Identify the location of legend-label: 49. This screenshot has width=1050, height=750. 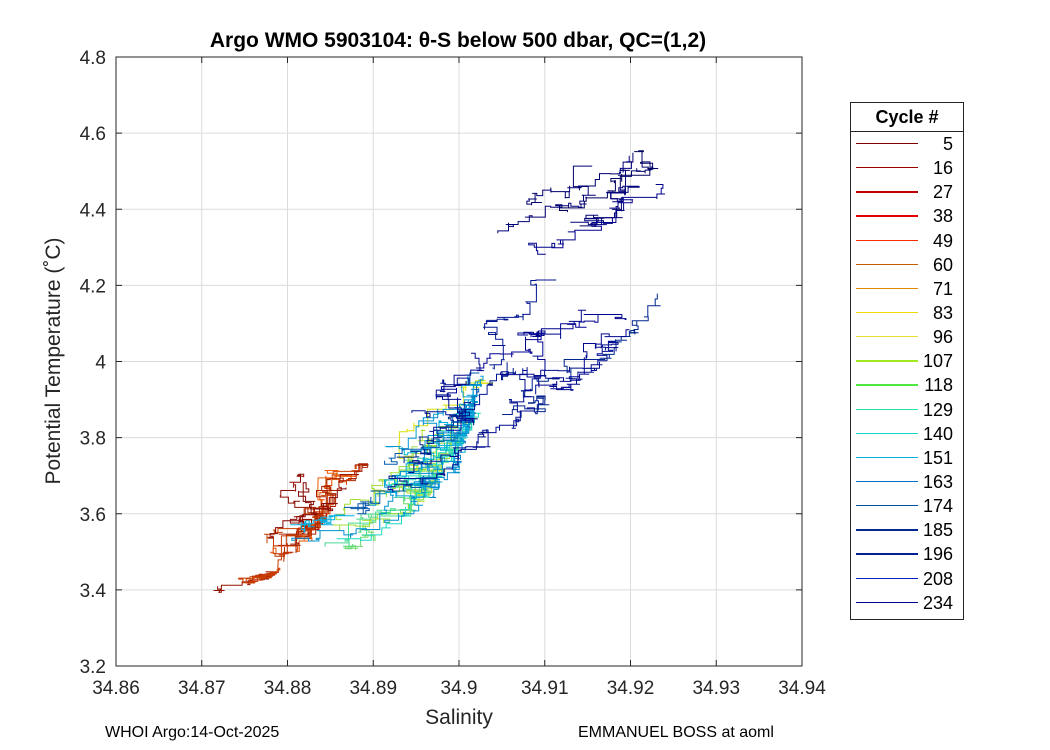
(942, 240).